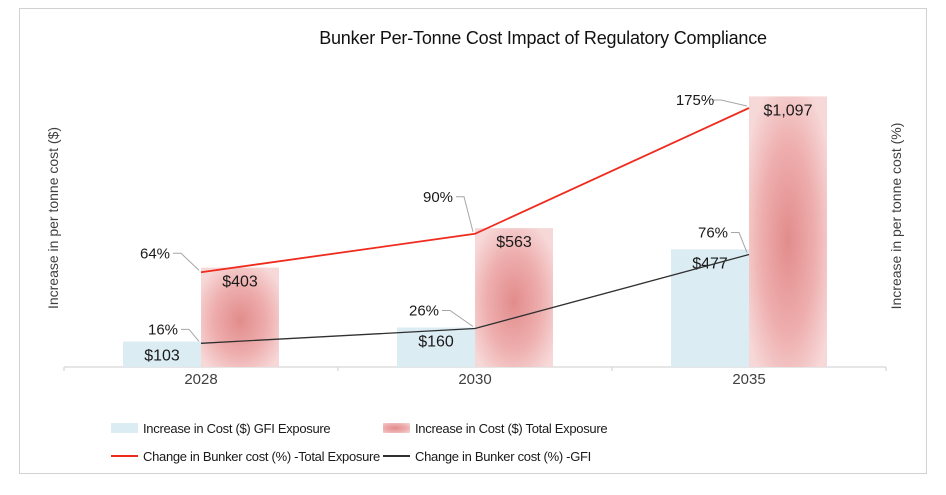  I want to click on legend-item-gfi-bar: Increase in Cost ($) GFI Exposure, so click(221, 428).